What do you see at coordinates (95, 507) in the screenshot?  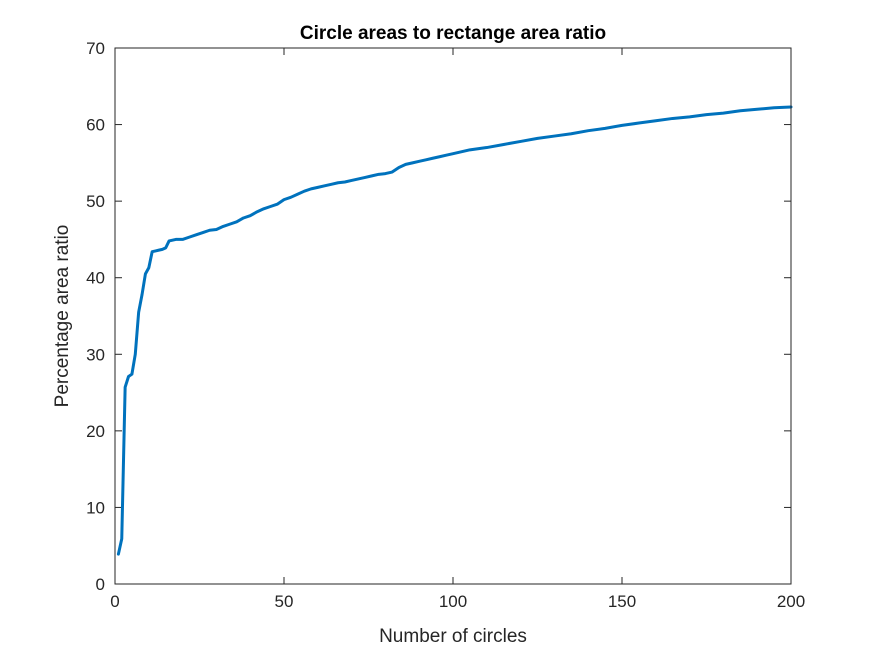 I see `y-tick-label: 10` at bounding box center [95, 507].